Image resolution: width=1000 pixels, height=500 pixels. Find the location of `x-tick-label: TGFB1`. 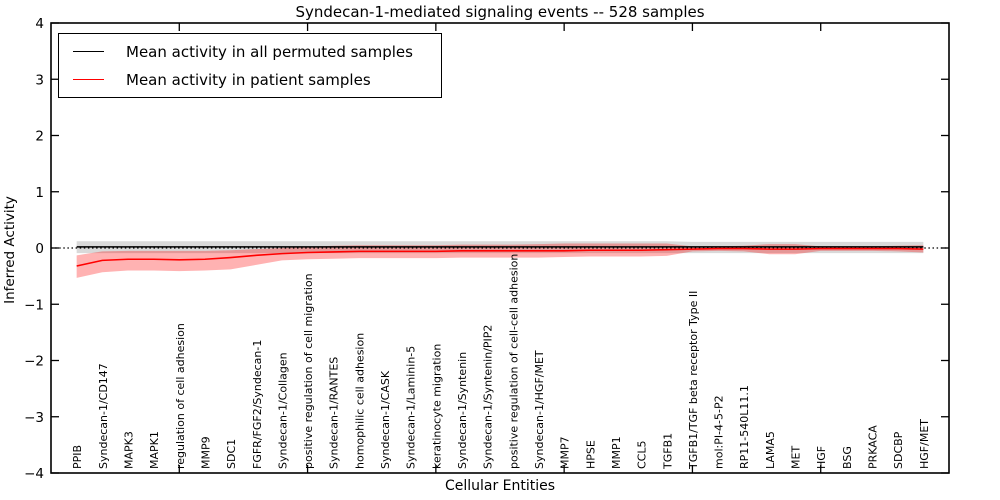

x-tick-label: TGFB1 is located at coordinates (667, 451).